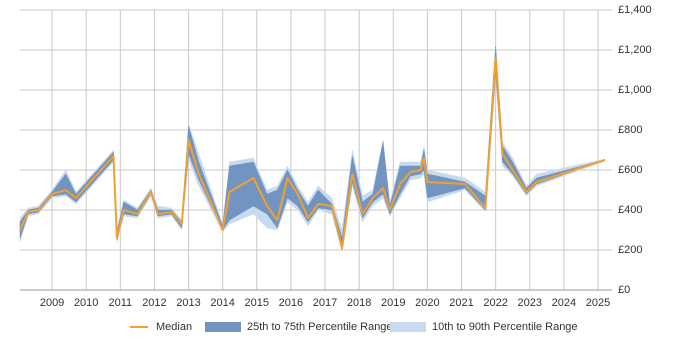  Describe the element at coordinates (359, 303) in the screenshot. I see `x-tick-label: 2018` at that location.